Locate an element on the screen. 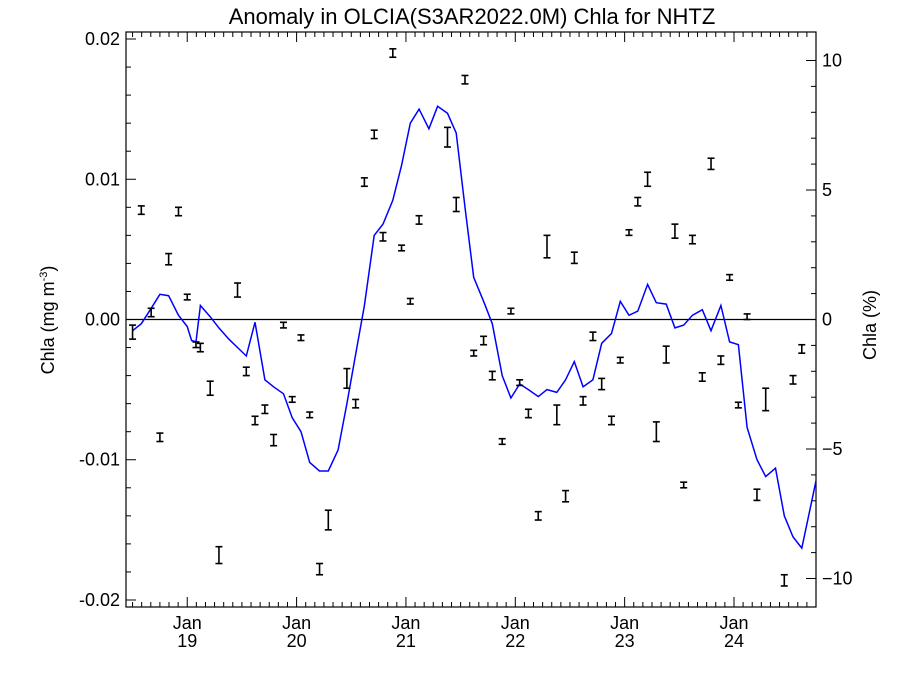 Image resolution: width=900 pixels, height=675 pixels. y2-tick-label: −5 is located at coordinates (832, 449).